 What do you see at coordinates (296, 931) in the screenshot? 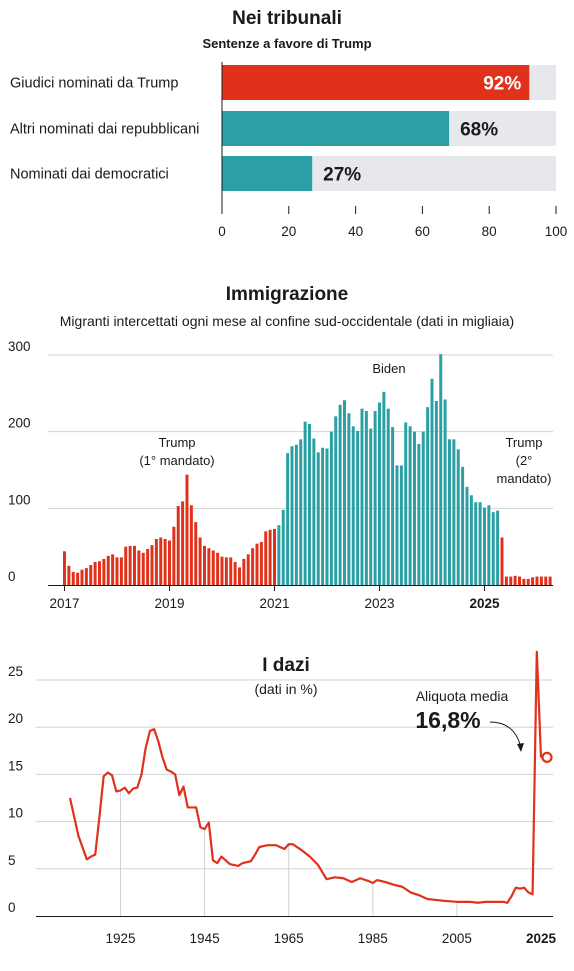
I see `tariffs-x-axis: 1925 1945 1965 1985 2005 2025` at bounding box center [296, 931].